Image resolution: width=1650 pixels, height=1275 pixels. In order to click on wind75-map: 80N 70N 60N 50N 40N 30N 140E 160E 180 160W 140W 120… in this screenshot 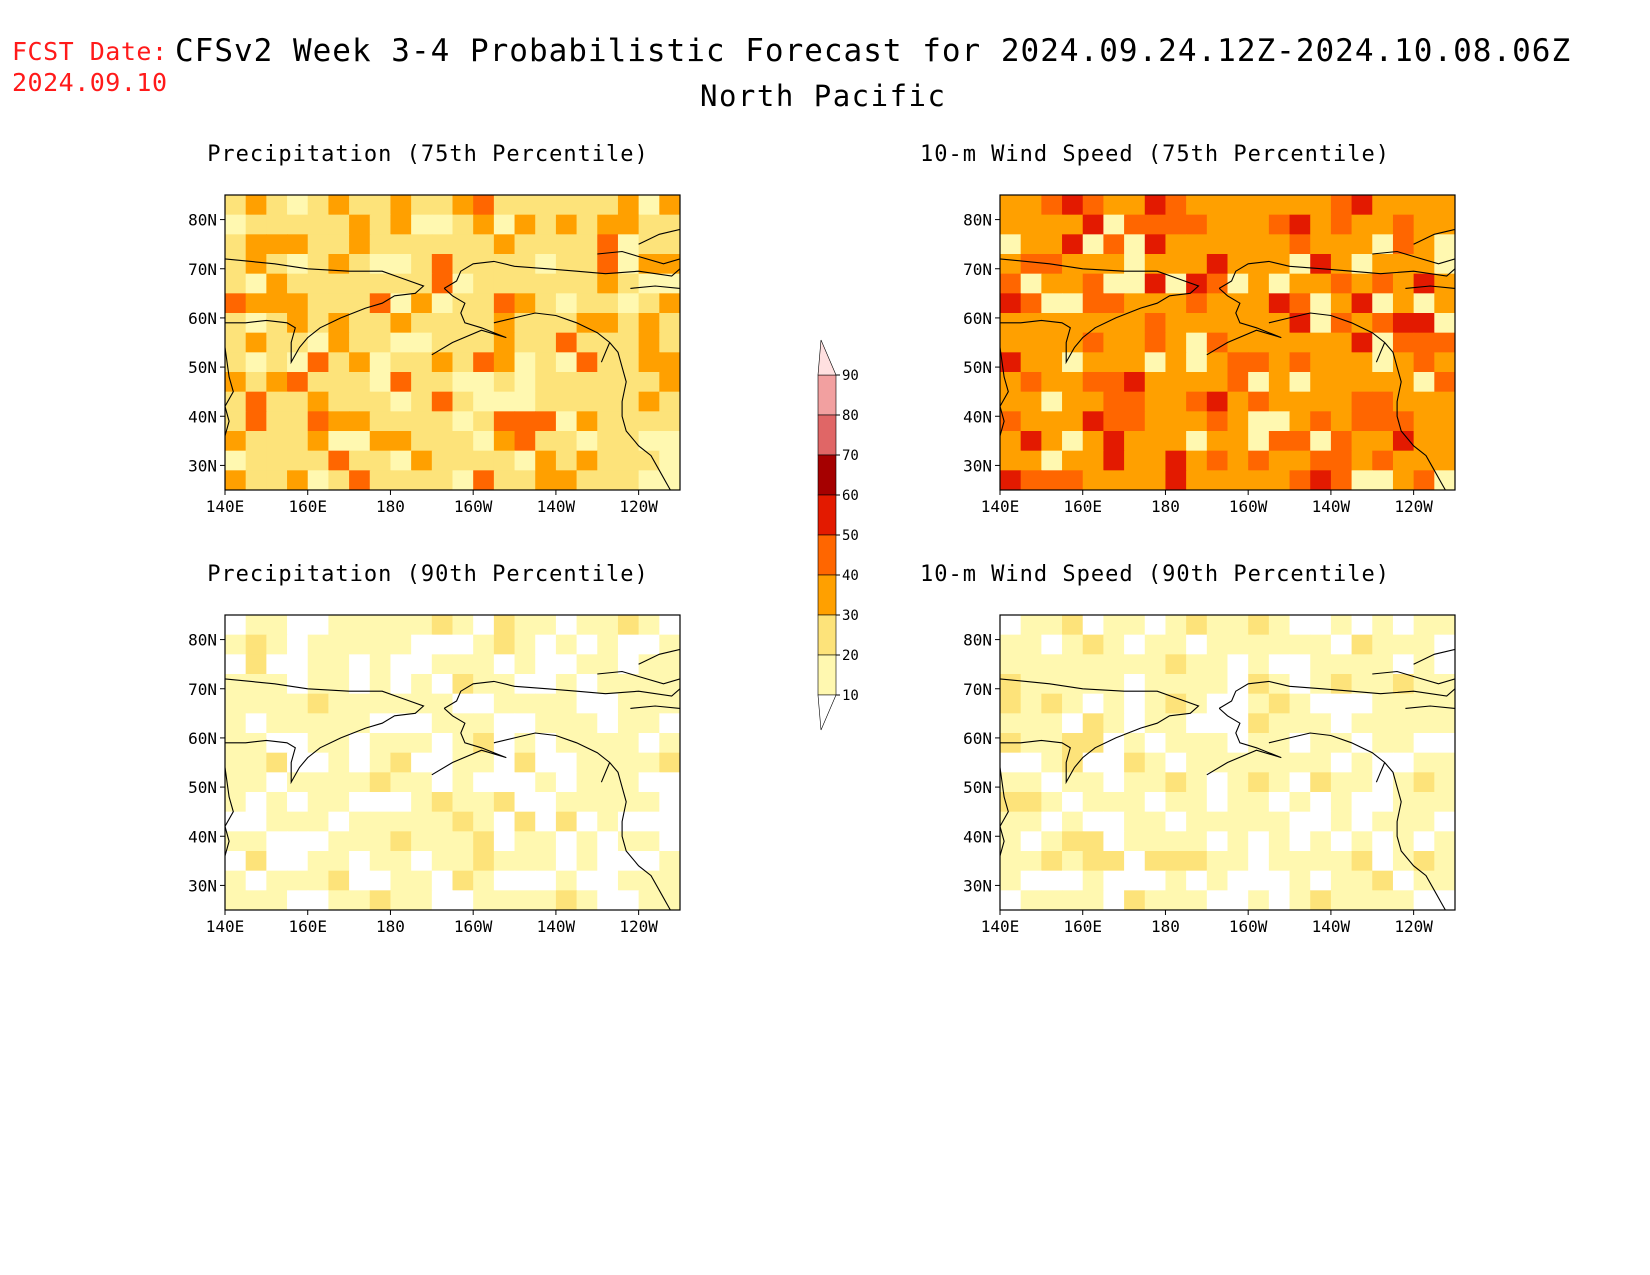, I will do `click(1209, 355)`.